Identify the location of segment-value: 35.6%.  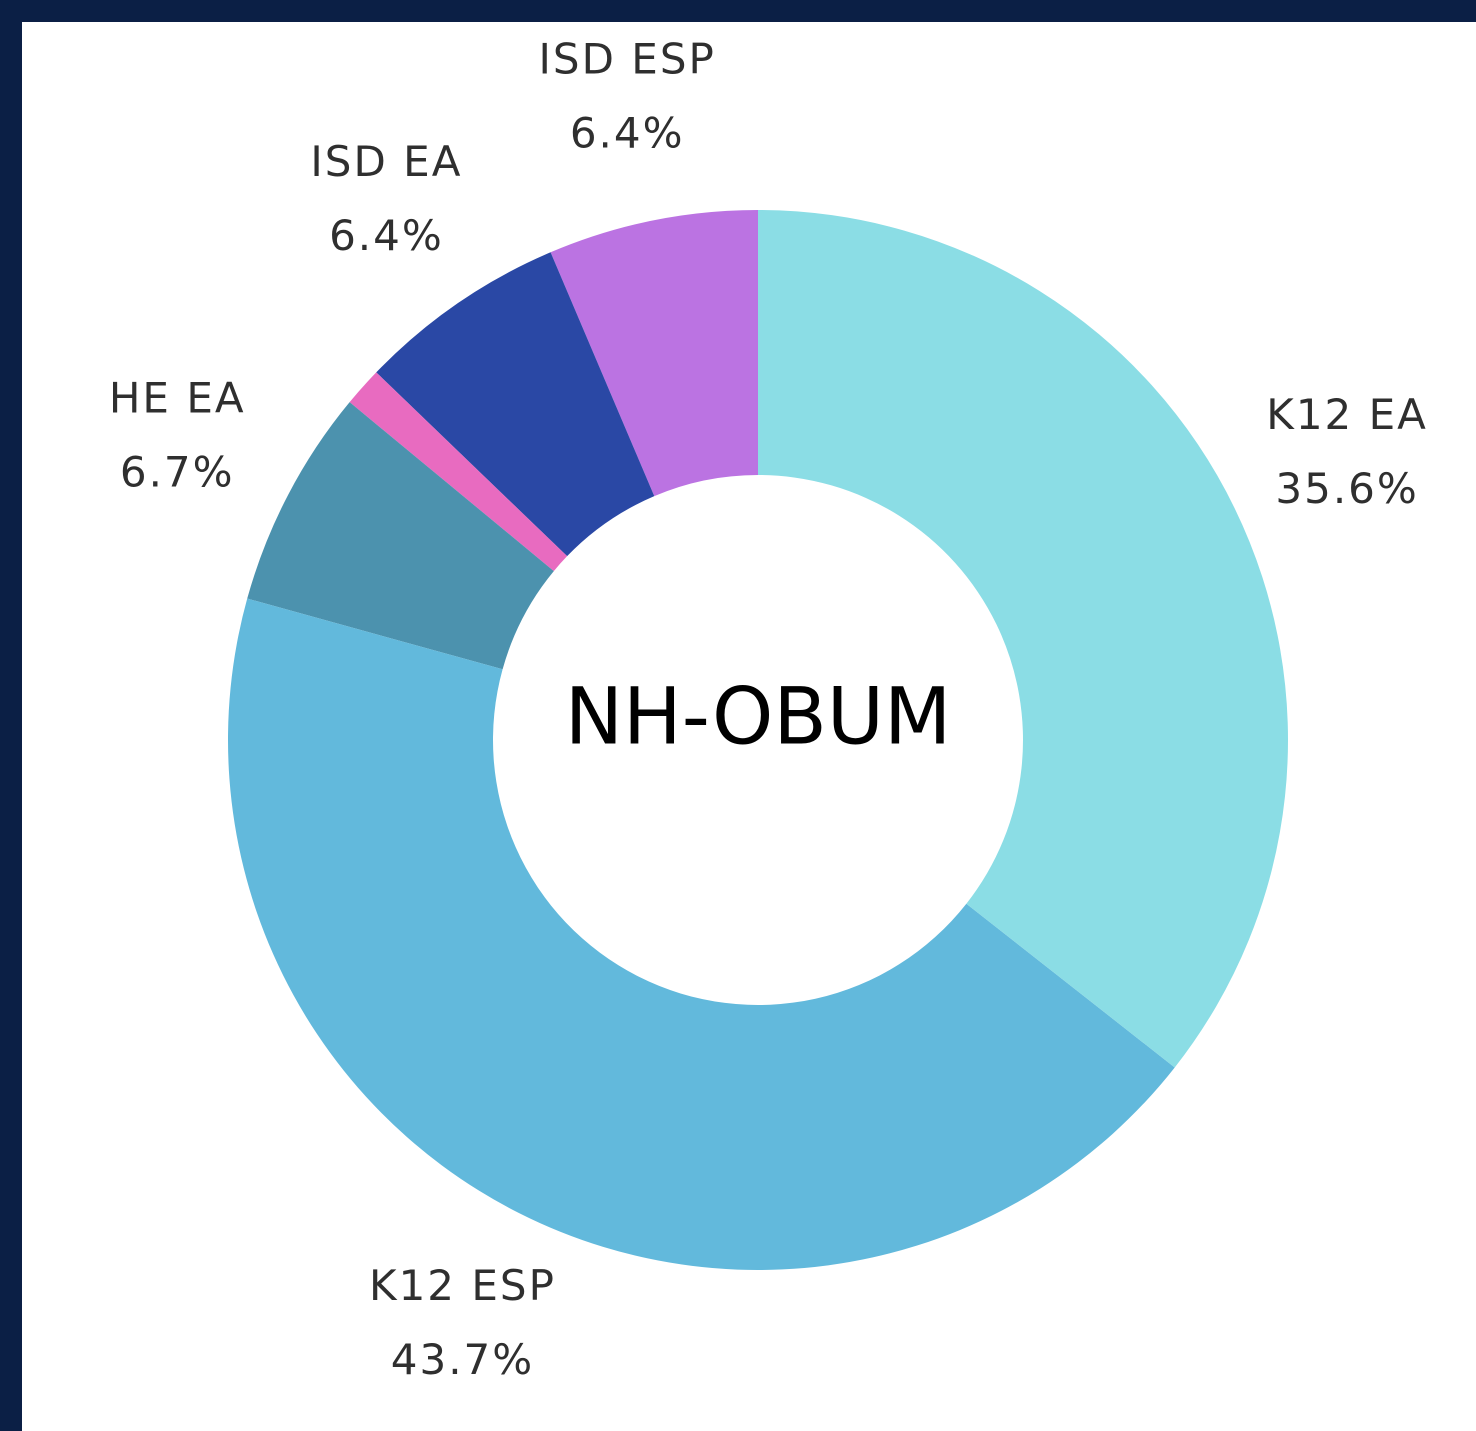
(1346, 488).